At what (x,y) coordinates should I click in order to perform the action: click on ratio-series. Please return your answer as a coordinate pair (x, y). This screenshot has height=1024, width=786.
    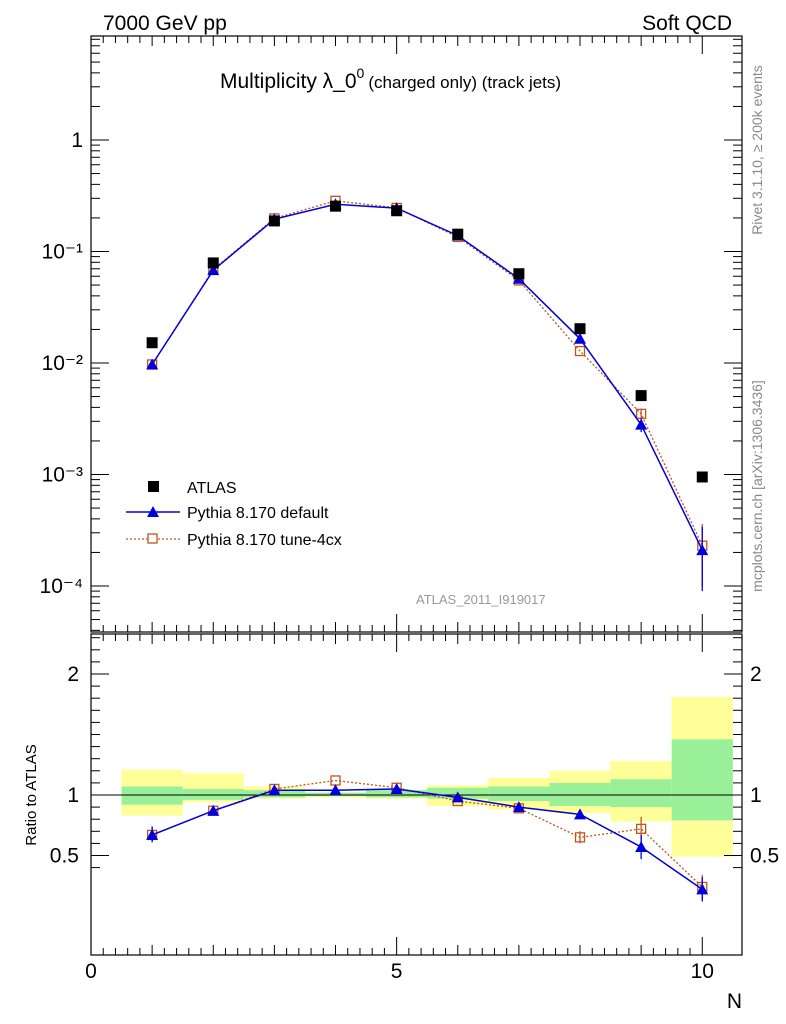
    Looking at the image, I should click on (427, 838).